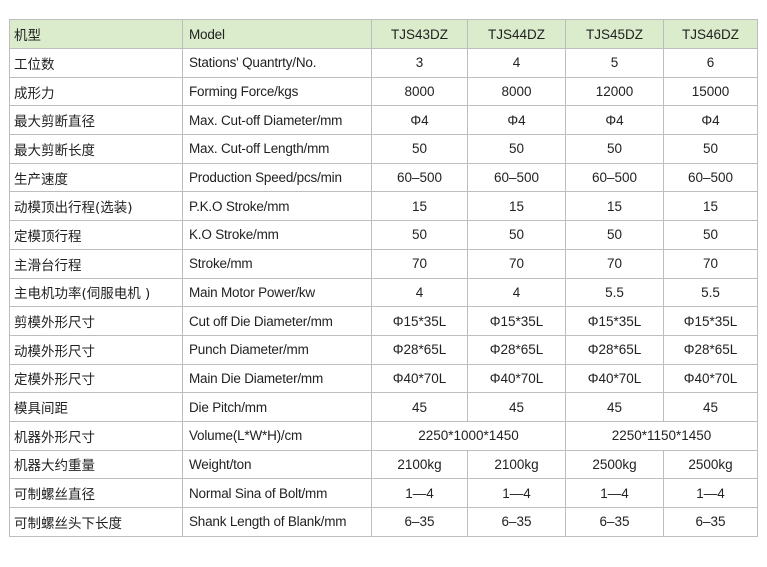 Image resolution: width=767 pixels, height=567 pixels. Describe the element at coordinates (96, 263) in the screenshot. I see `row-label-cn: 主滑台行程` at that location.